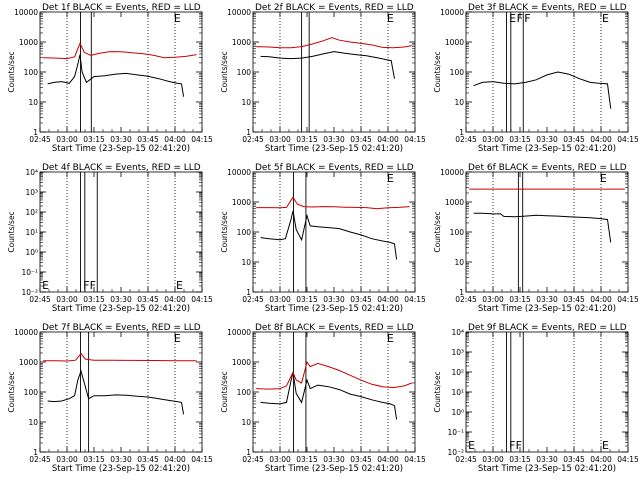 The width and height of the screenshot is (640, 484). What do you see at coordinates (31, 212) in the screenshot?
I see `y-tick-label: 10²` at bounding box center [31, 212].